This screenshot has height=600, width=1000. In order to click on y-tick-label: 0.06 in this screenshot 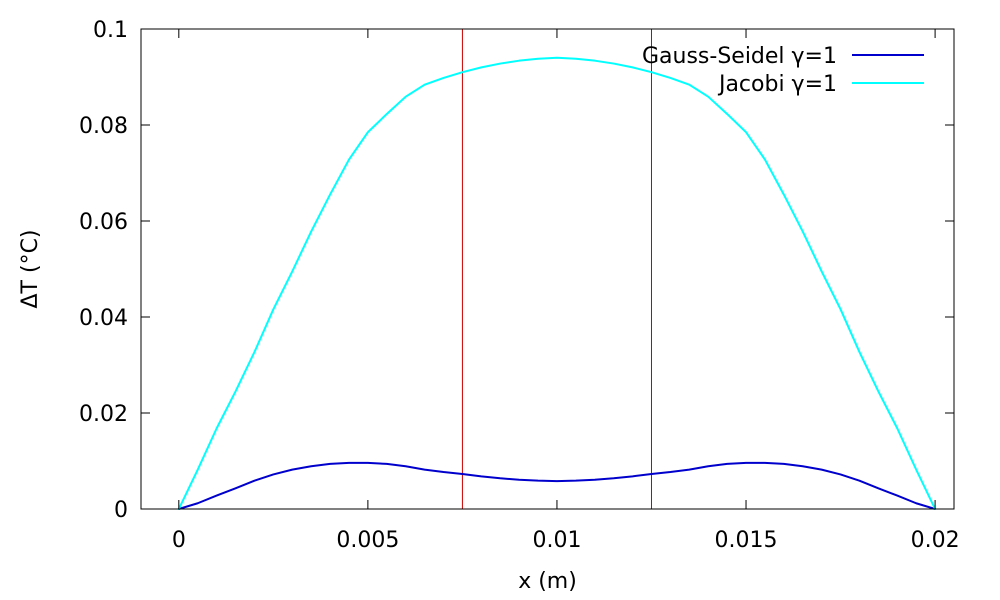, I will do `click(103, 222)`.